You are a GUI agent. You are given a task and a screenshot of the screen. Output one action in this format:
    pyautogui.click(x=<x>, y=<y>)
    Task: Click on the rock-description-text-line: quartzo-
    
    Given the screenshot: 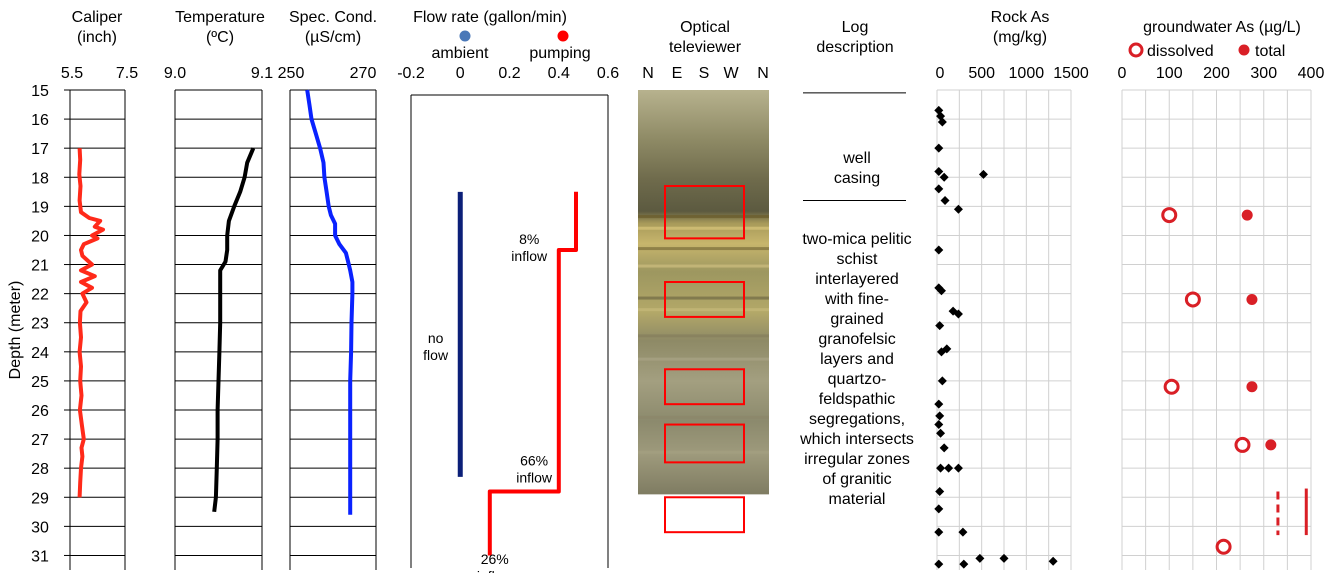 What is the action you would take?
    pyautogui.click(x=857, y=379)
    